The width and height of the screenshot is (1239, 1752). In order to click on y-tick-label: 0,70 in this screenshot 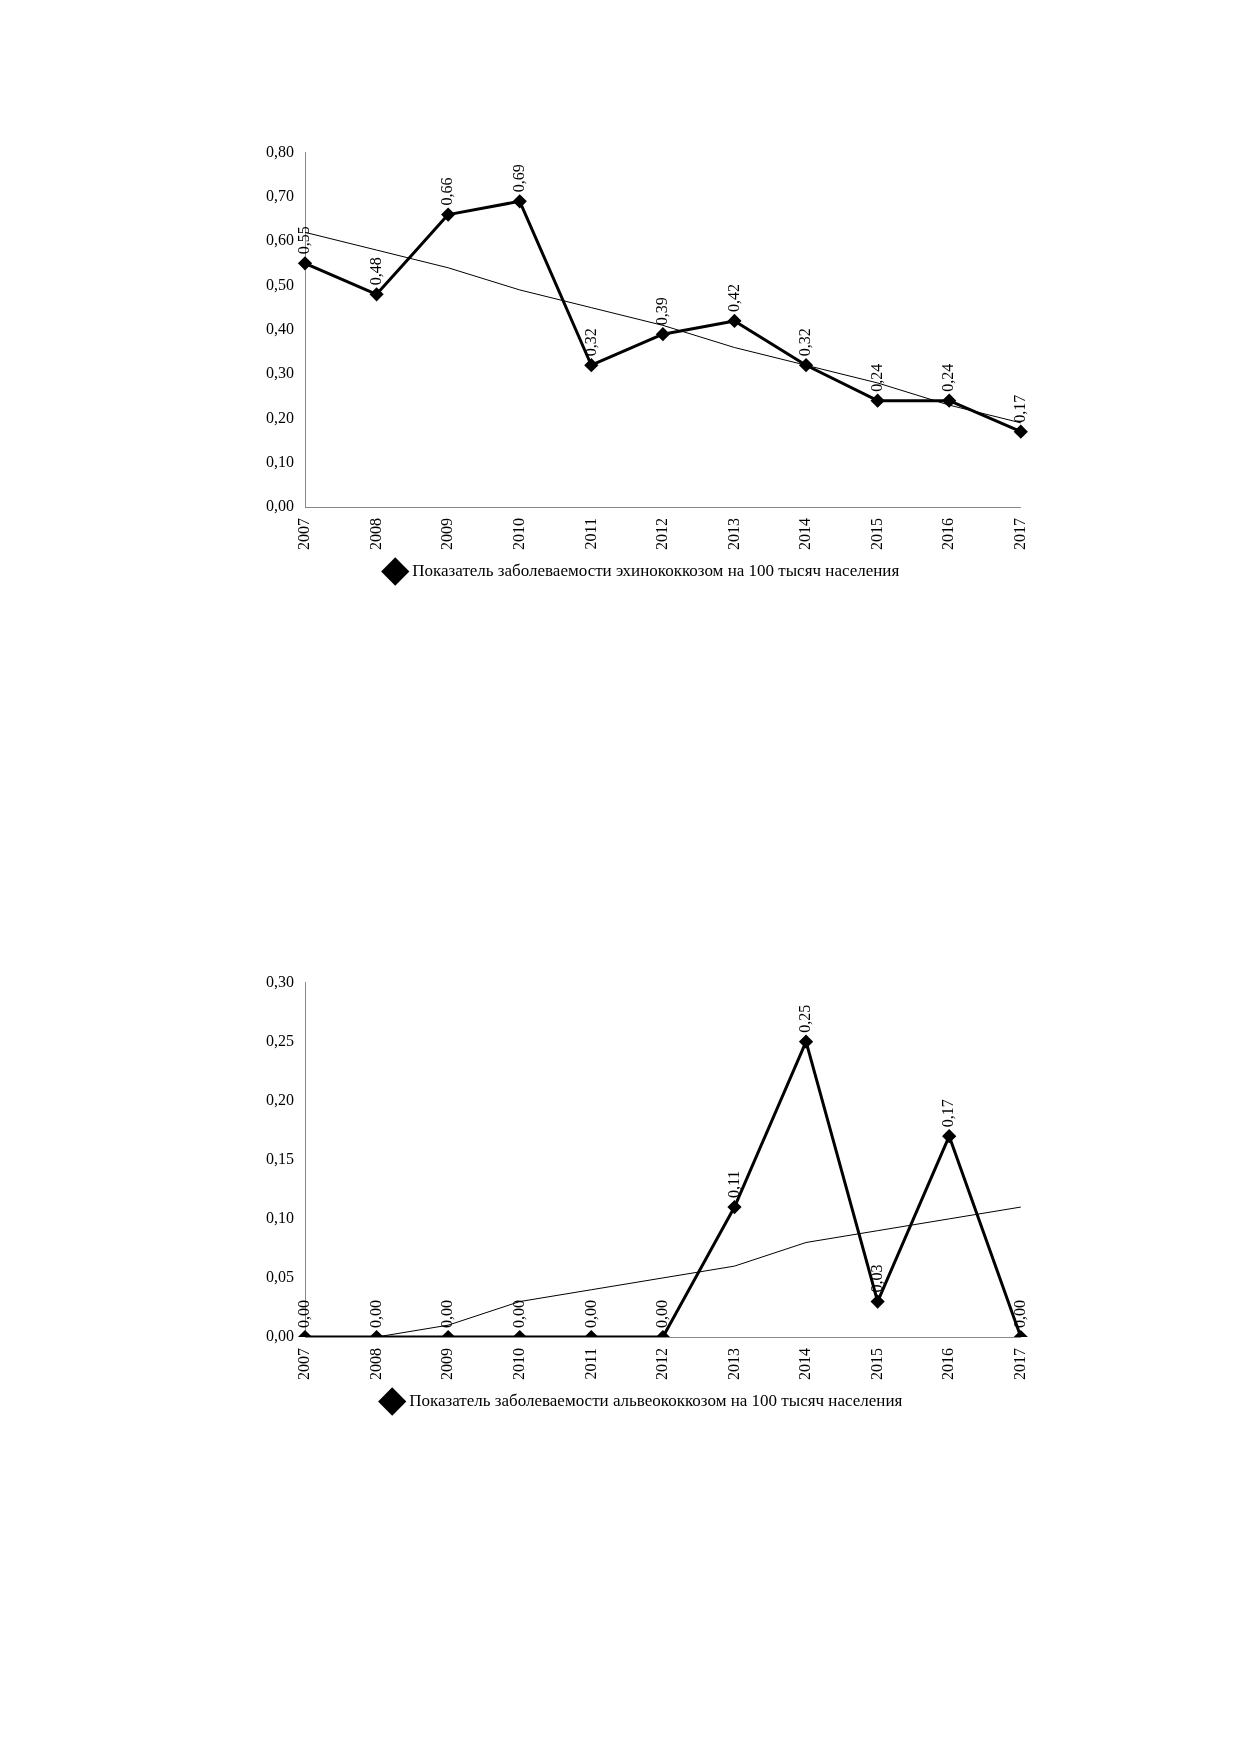, I will do `click(280, 196)`.